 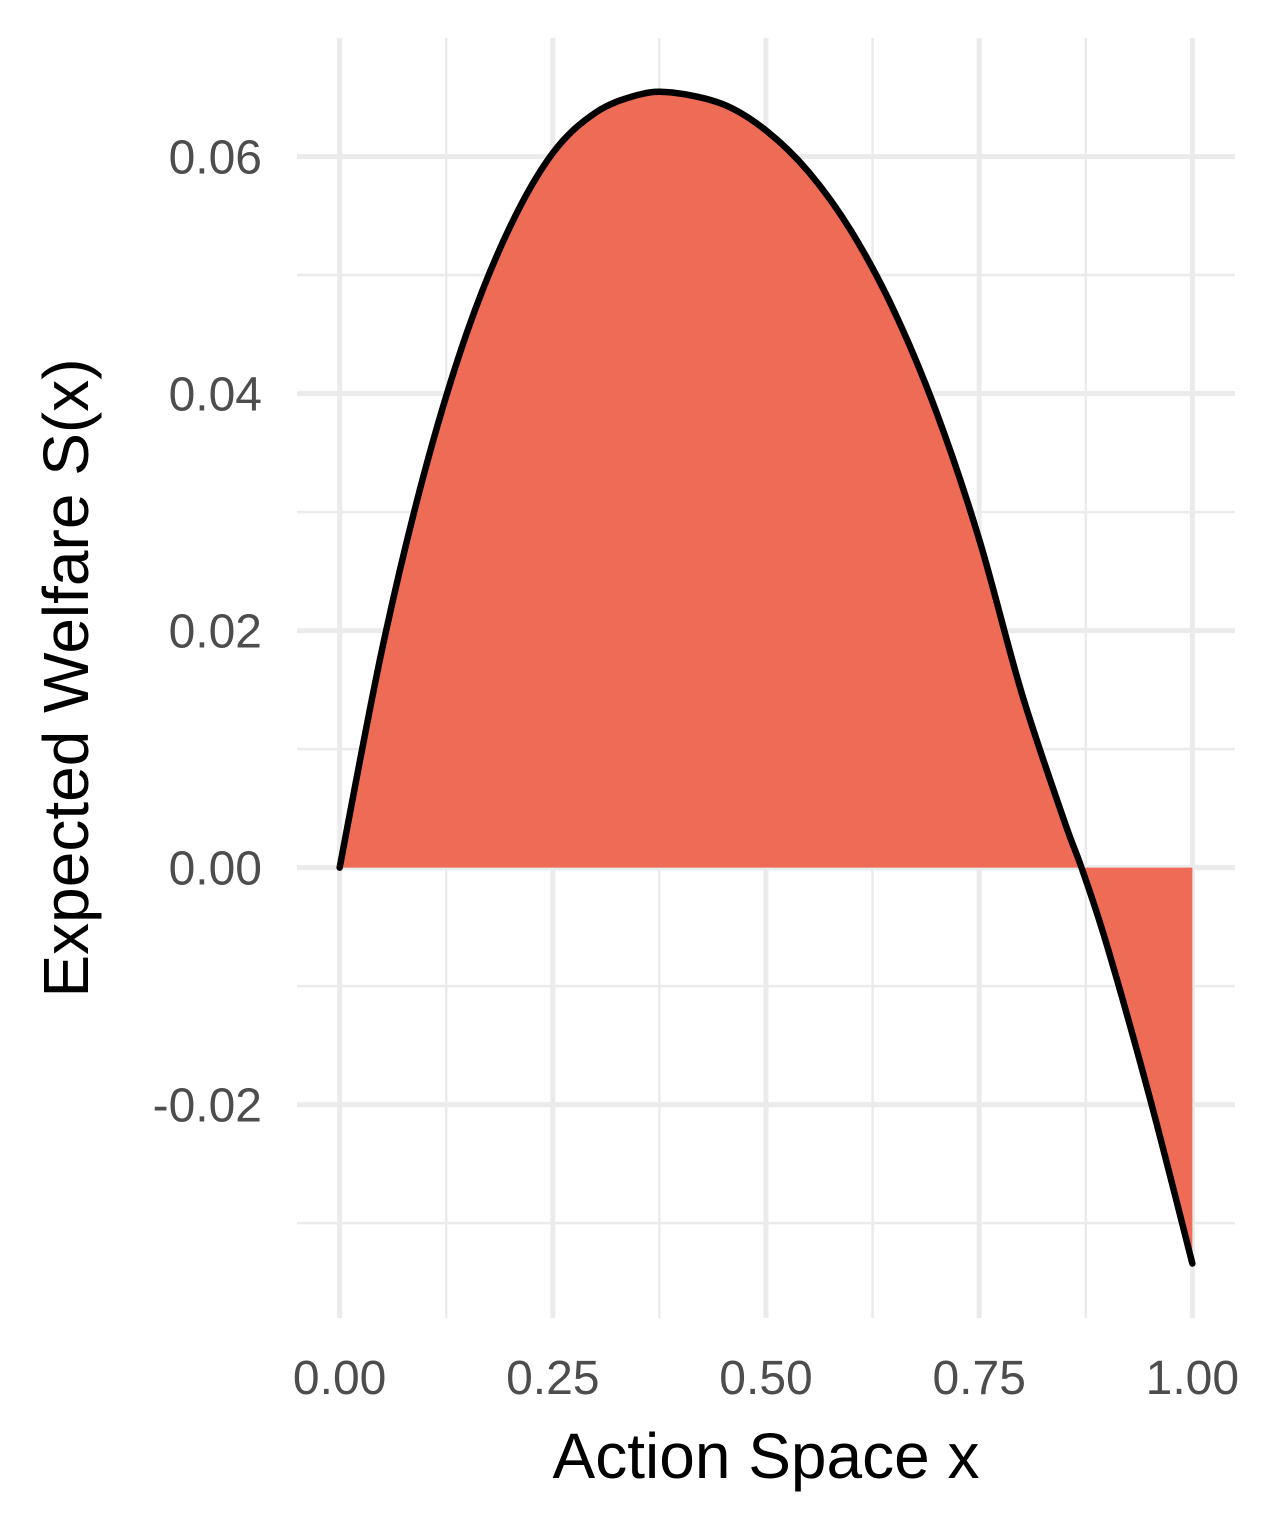 I want to click on y-tick-label-2: 0.02, so click(x=215, y=632).